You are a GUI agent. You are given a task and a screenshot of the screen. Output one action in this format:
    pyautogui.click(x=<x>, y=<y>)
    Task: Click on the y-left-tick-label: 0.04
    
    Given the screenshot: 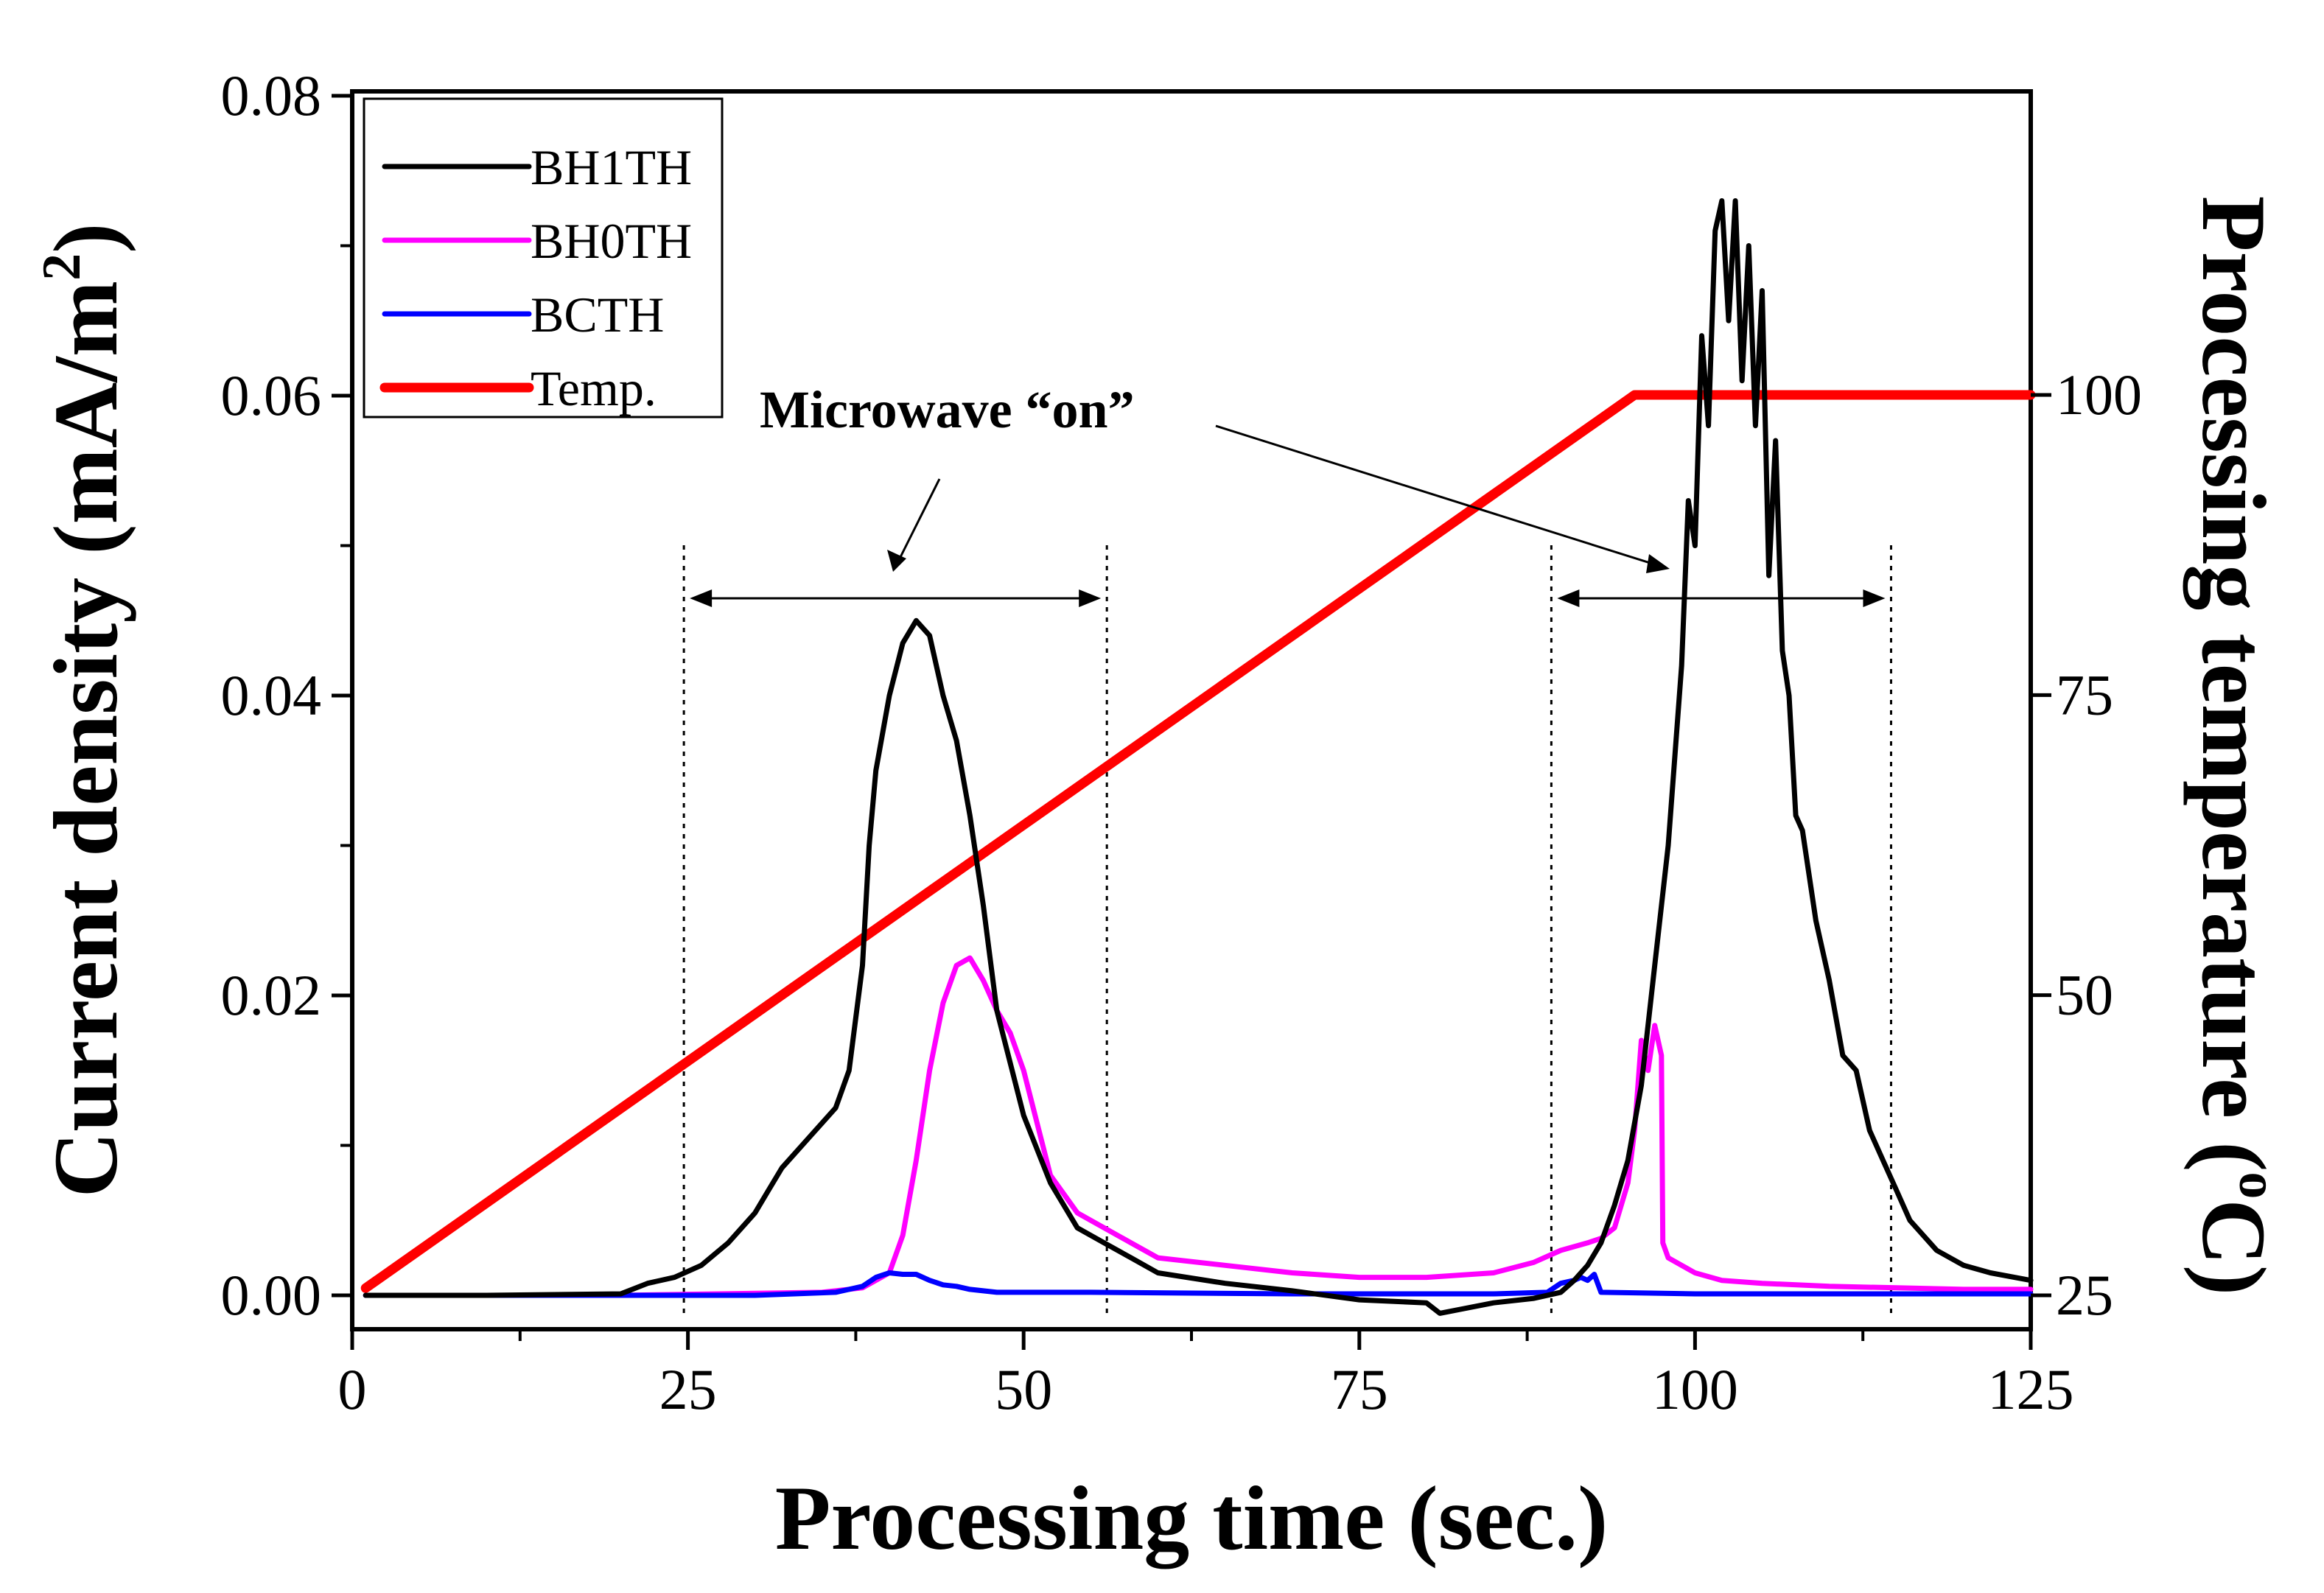 What is the action you would take?
    pyautogui.click(x=271, y=695)
    